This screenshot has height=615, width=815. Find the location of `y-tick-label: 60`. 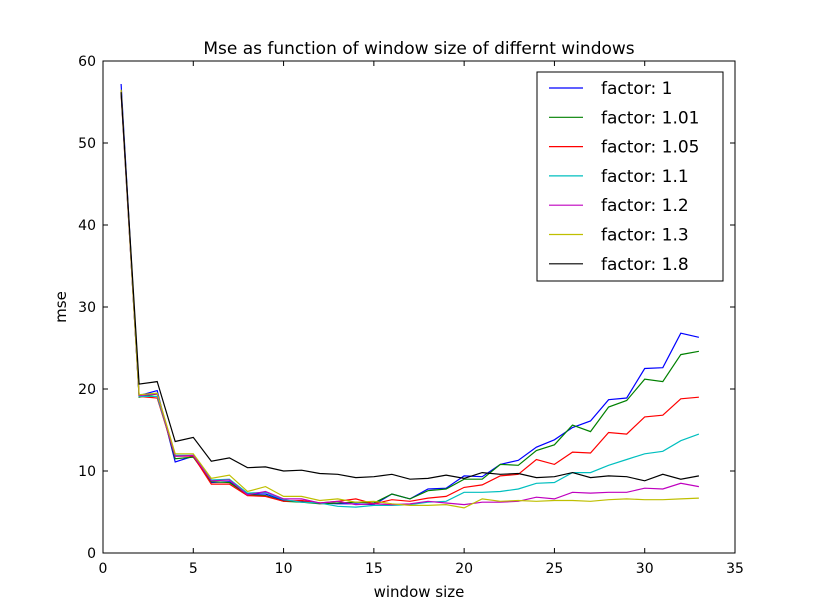

y-tick-label: 60 is located at coordinates (87, 62).